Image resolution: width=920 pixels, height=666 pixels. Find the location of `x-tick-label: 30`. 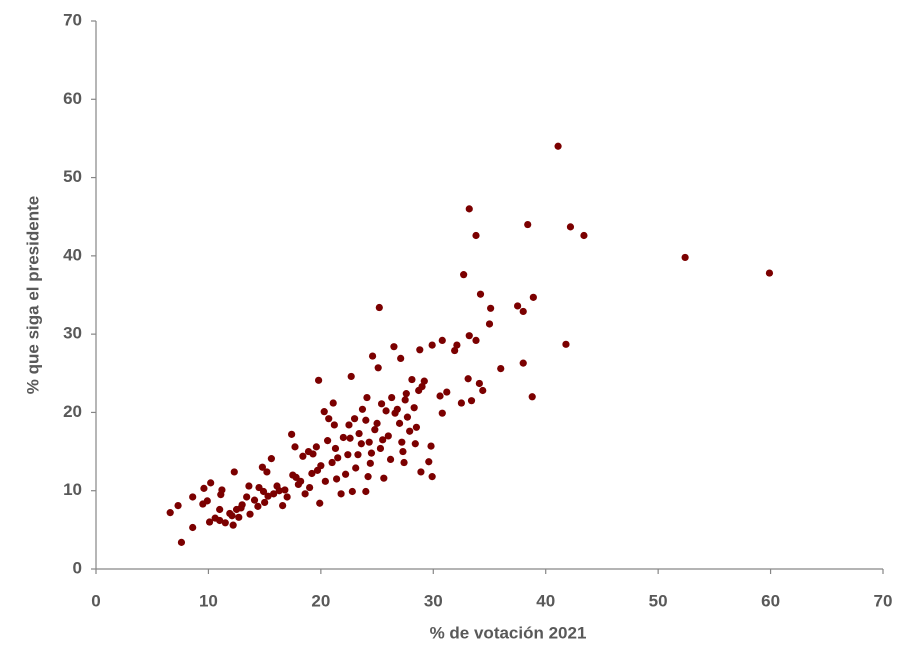

x-tick-label: 30 is located at coordinates (433, 600).